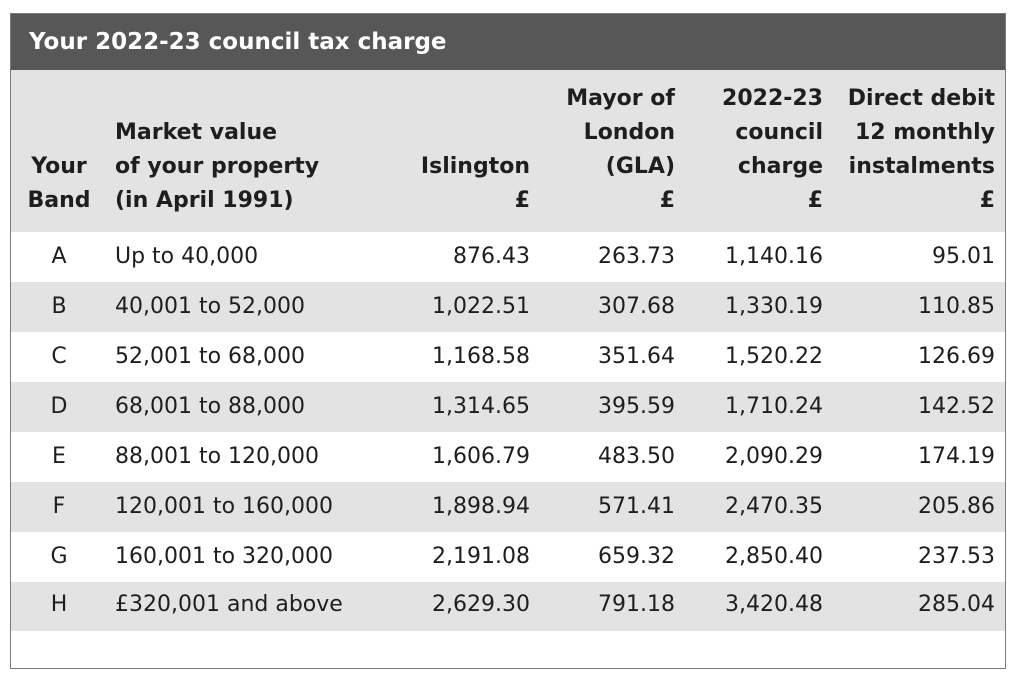 Image resolution: width=1024 pixels, height=683 pixels. I want to click on council-charge-cell: 2,850.40, so click(774, 556).